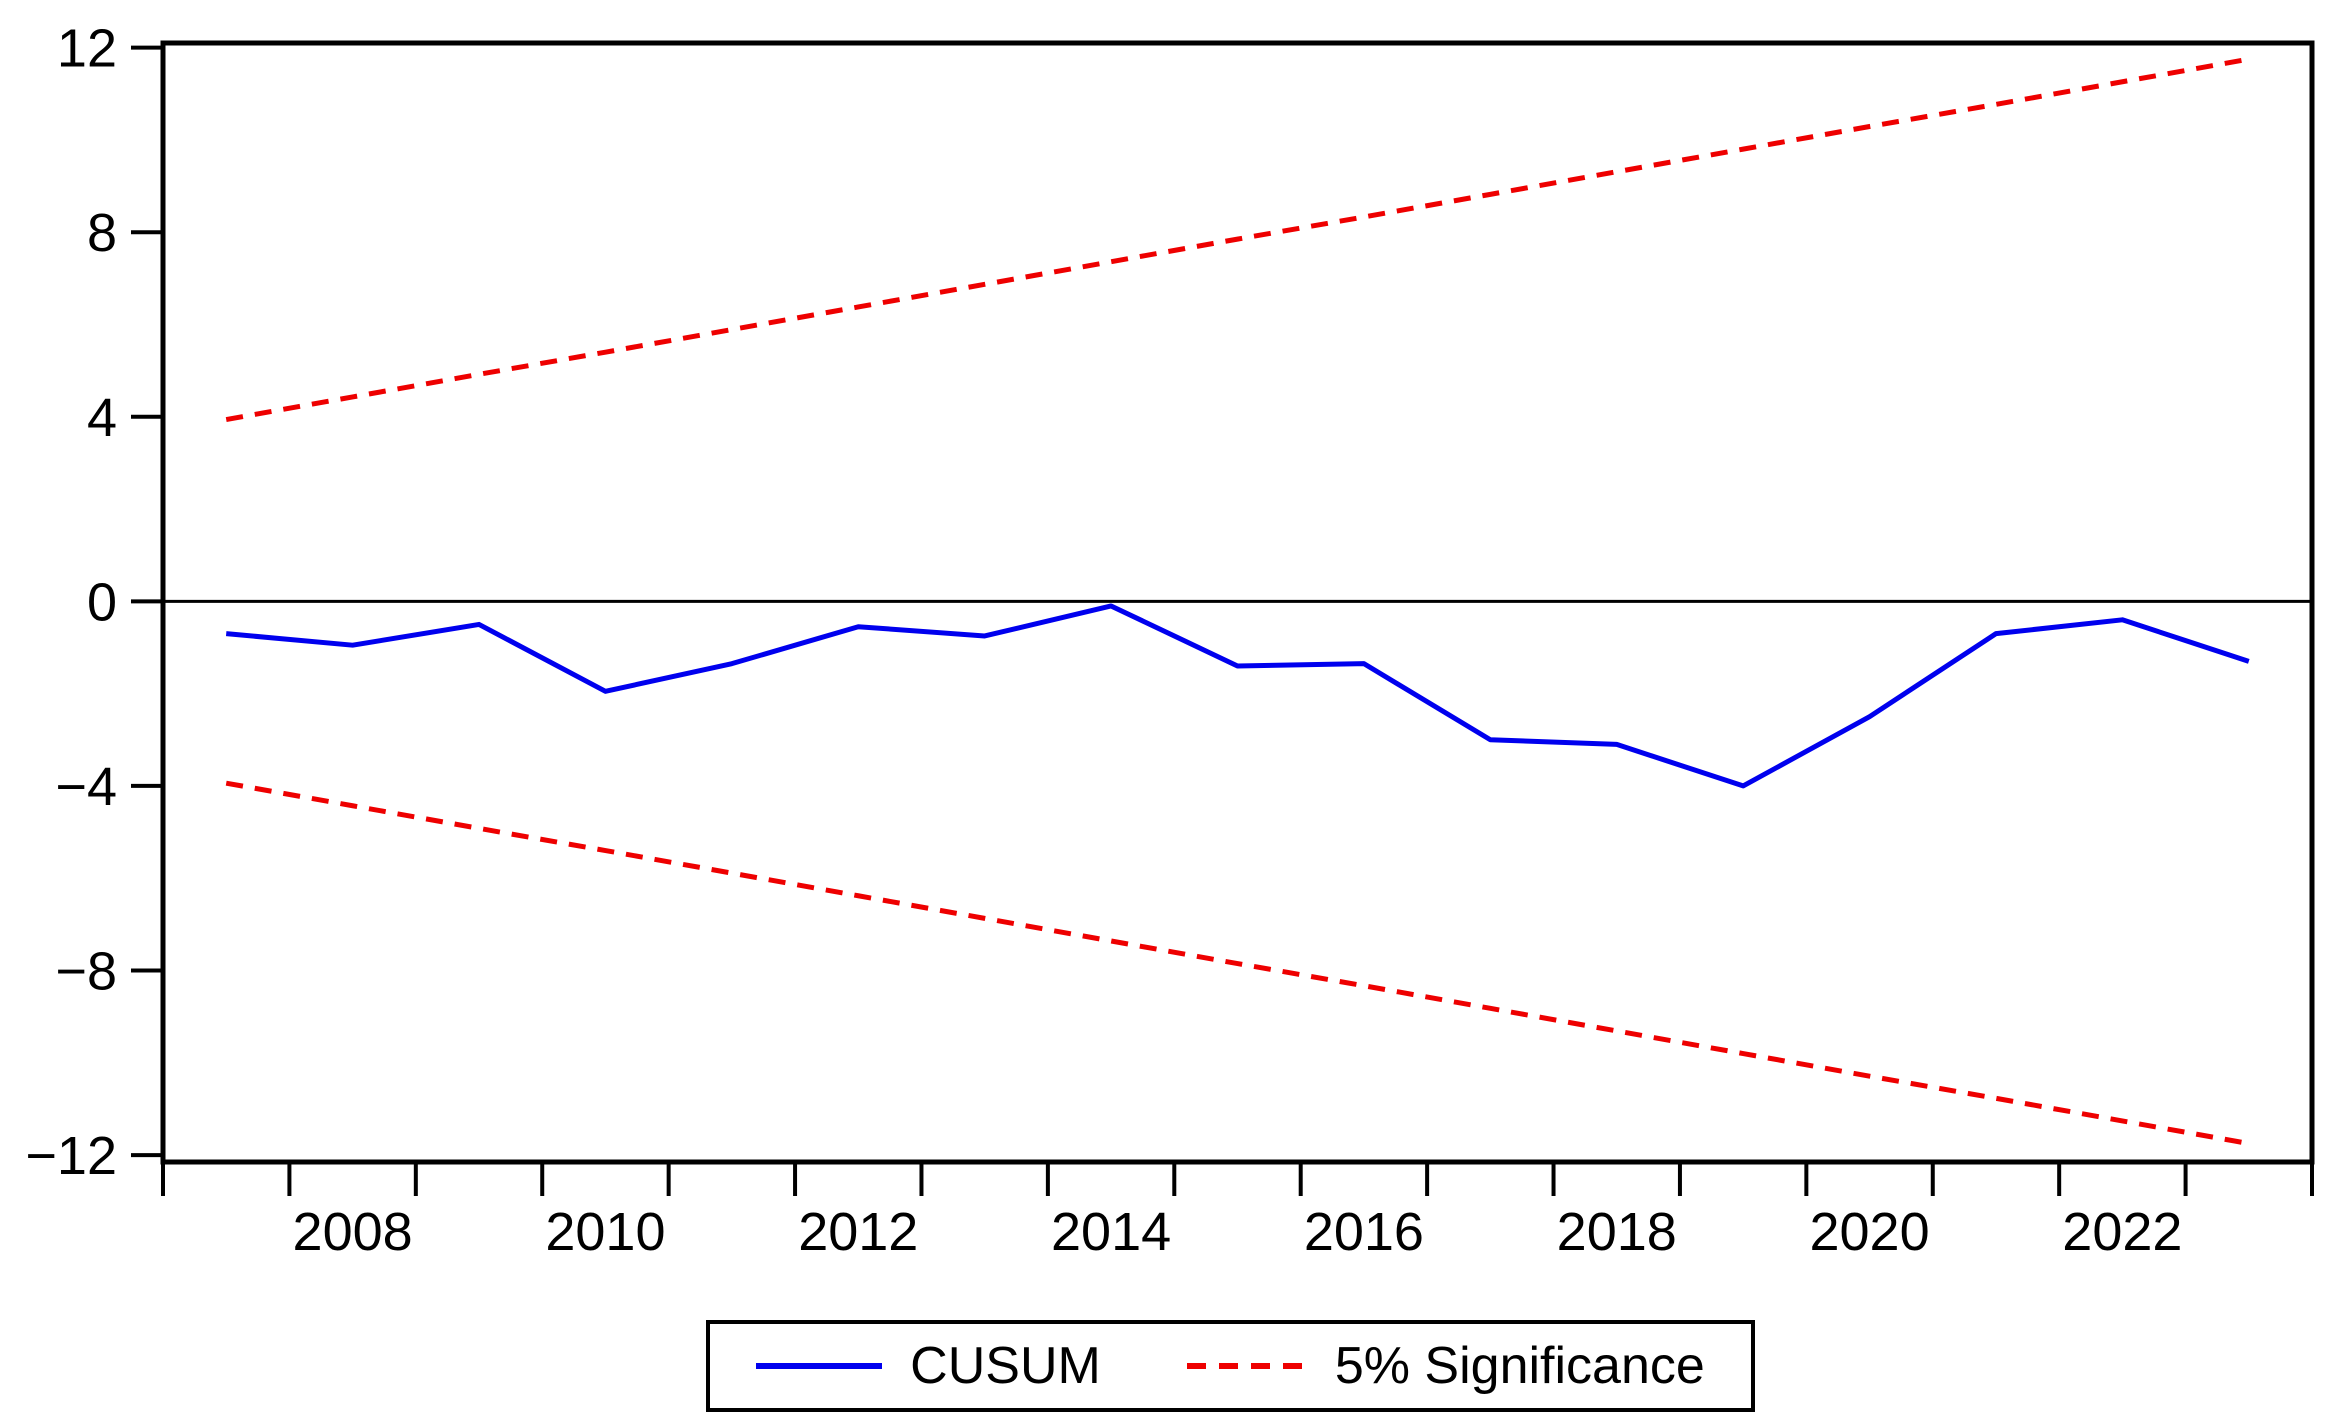 This screenshot has height=1423, width=2346. I want to click on y-axis-tick-label: 8, so click(102, 233).